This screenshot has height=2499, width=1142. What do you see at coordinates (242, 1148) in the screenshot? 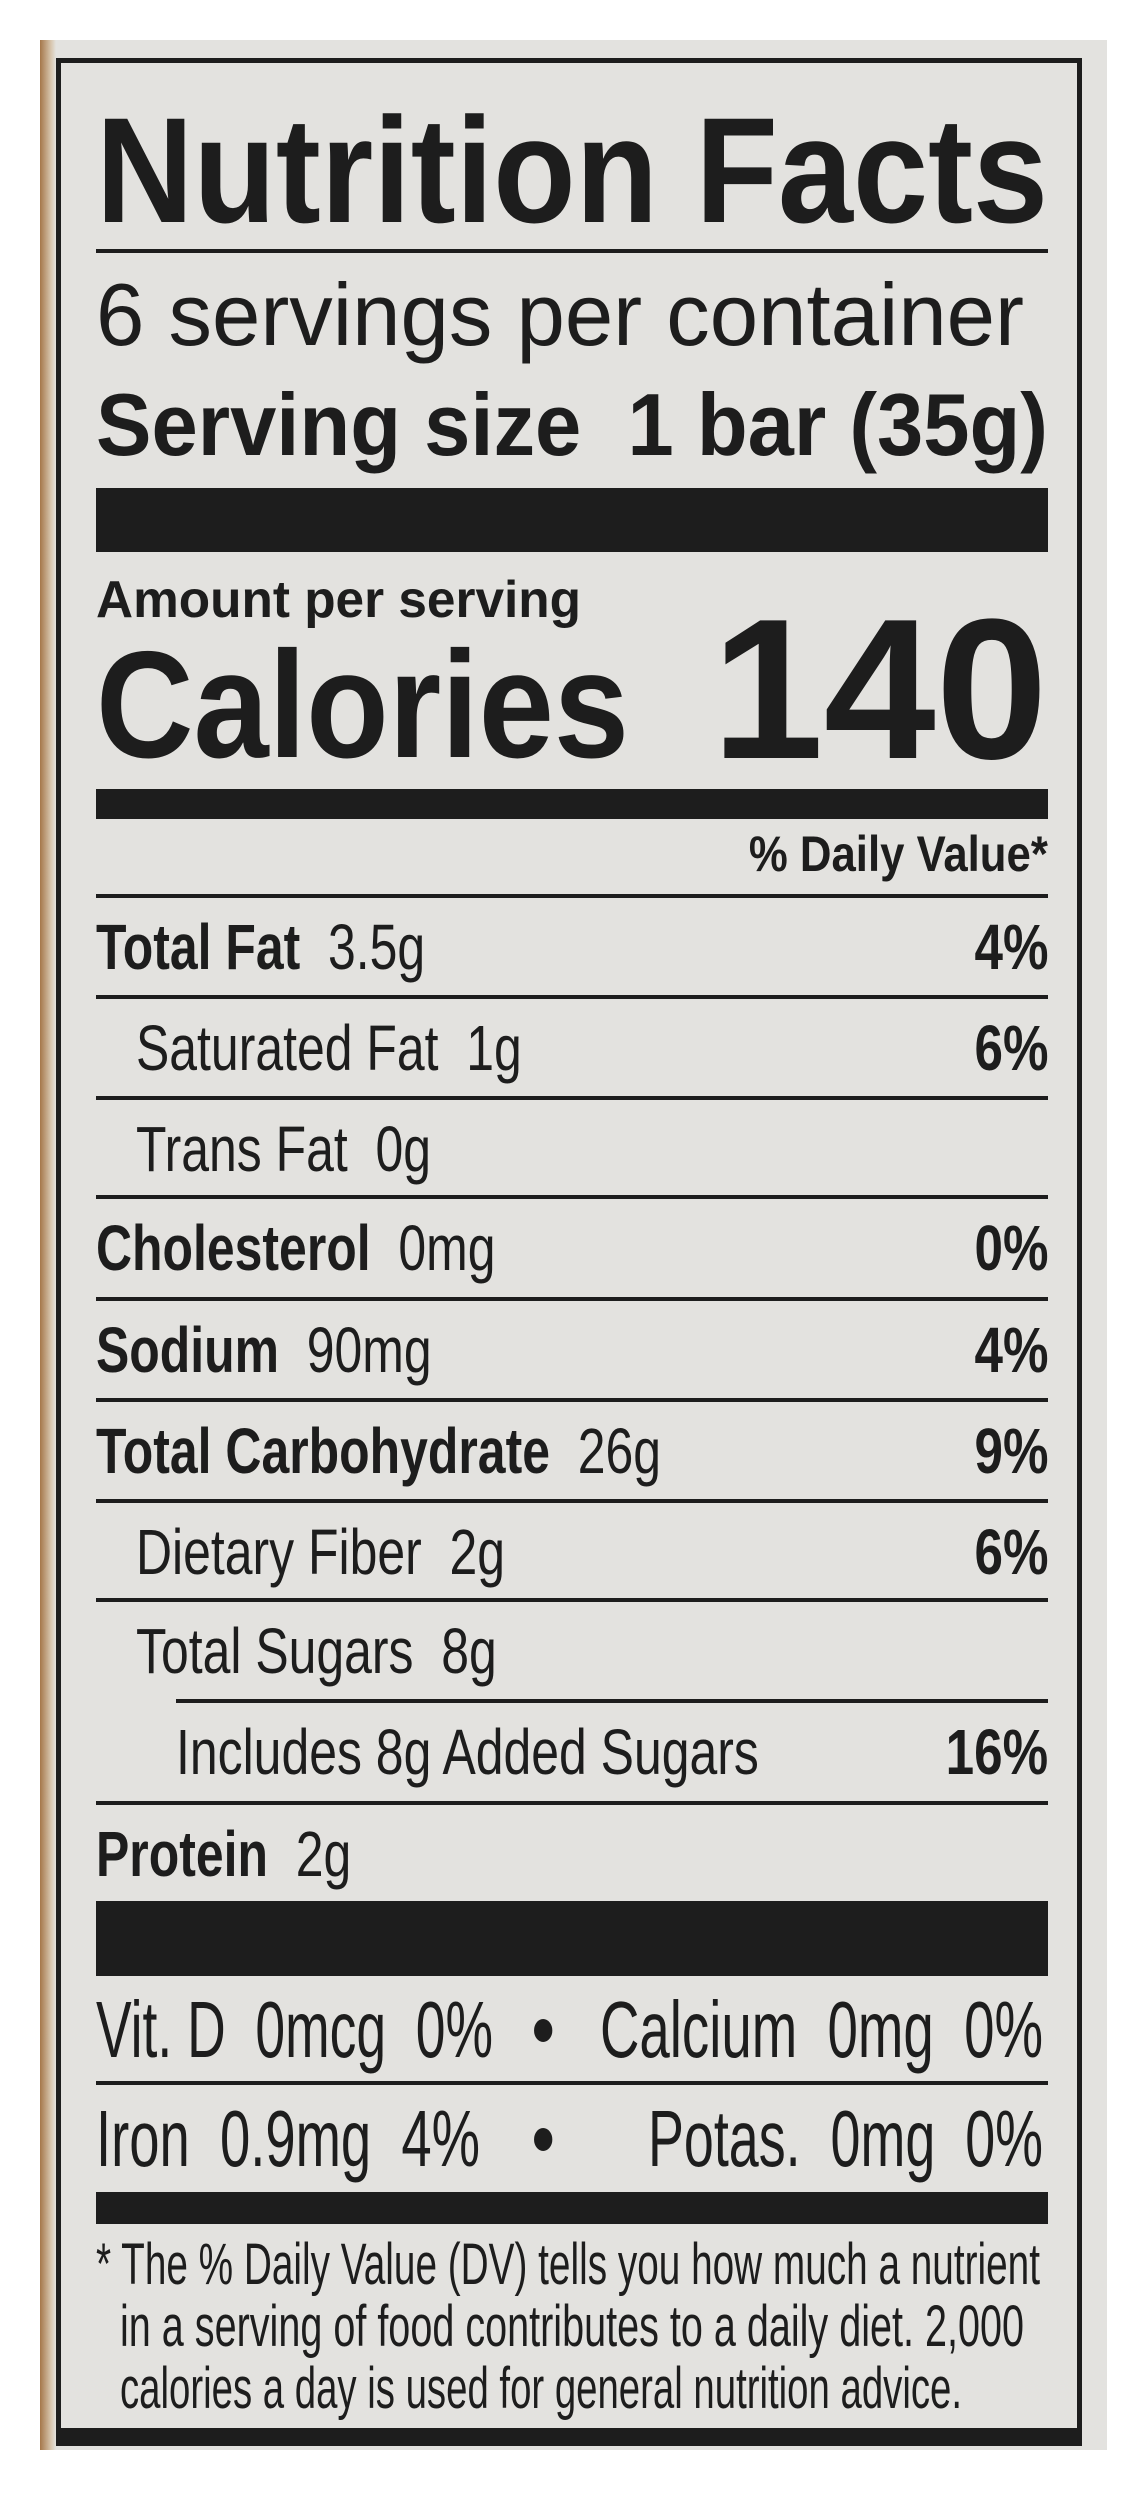
I see `nutrient-name: Trans Fat` at bounding box center [242, 1148].